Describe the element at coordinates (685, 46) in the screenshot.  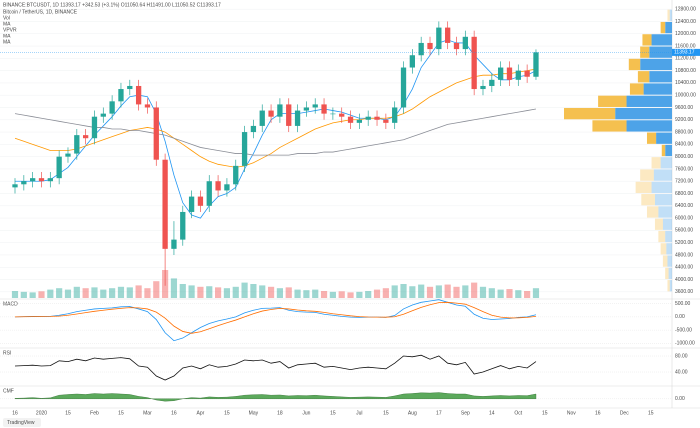
I see `y-tick-label: 11600.00` at that location.